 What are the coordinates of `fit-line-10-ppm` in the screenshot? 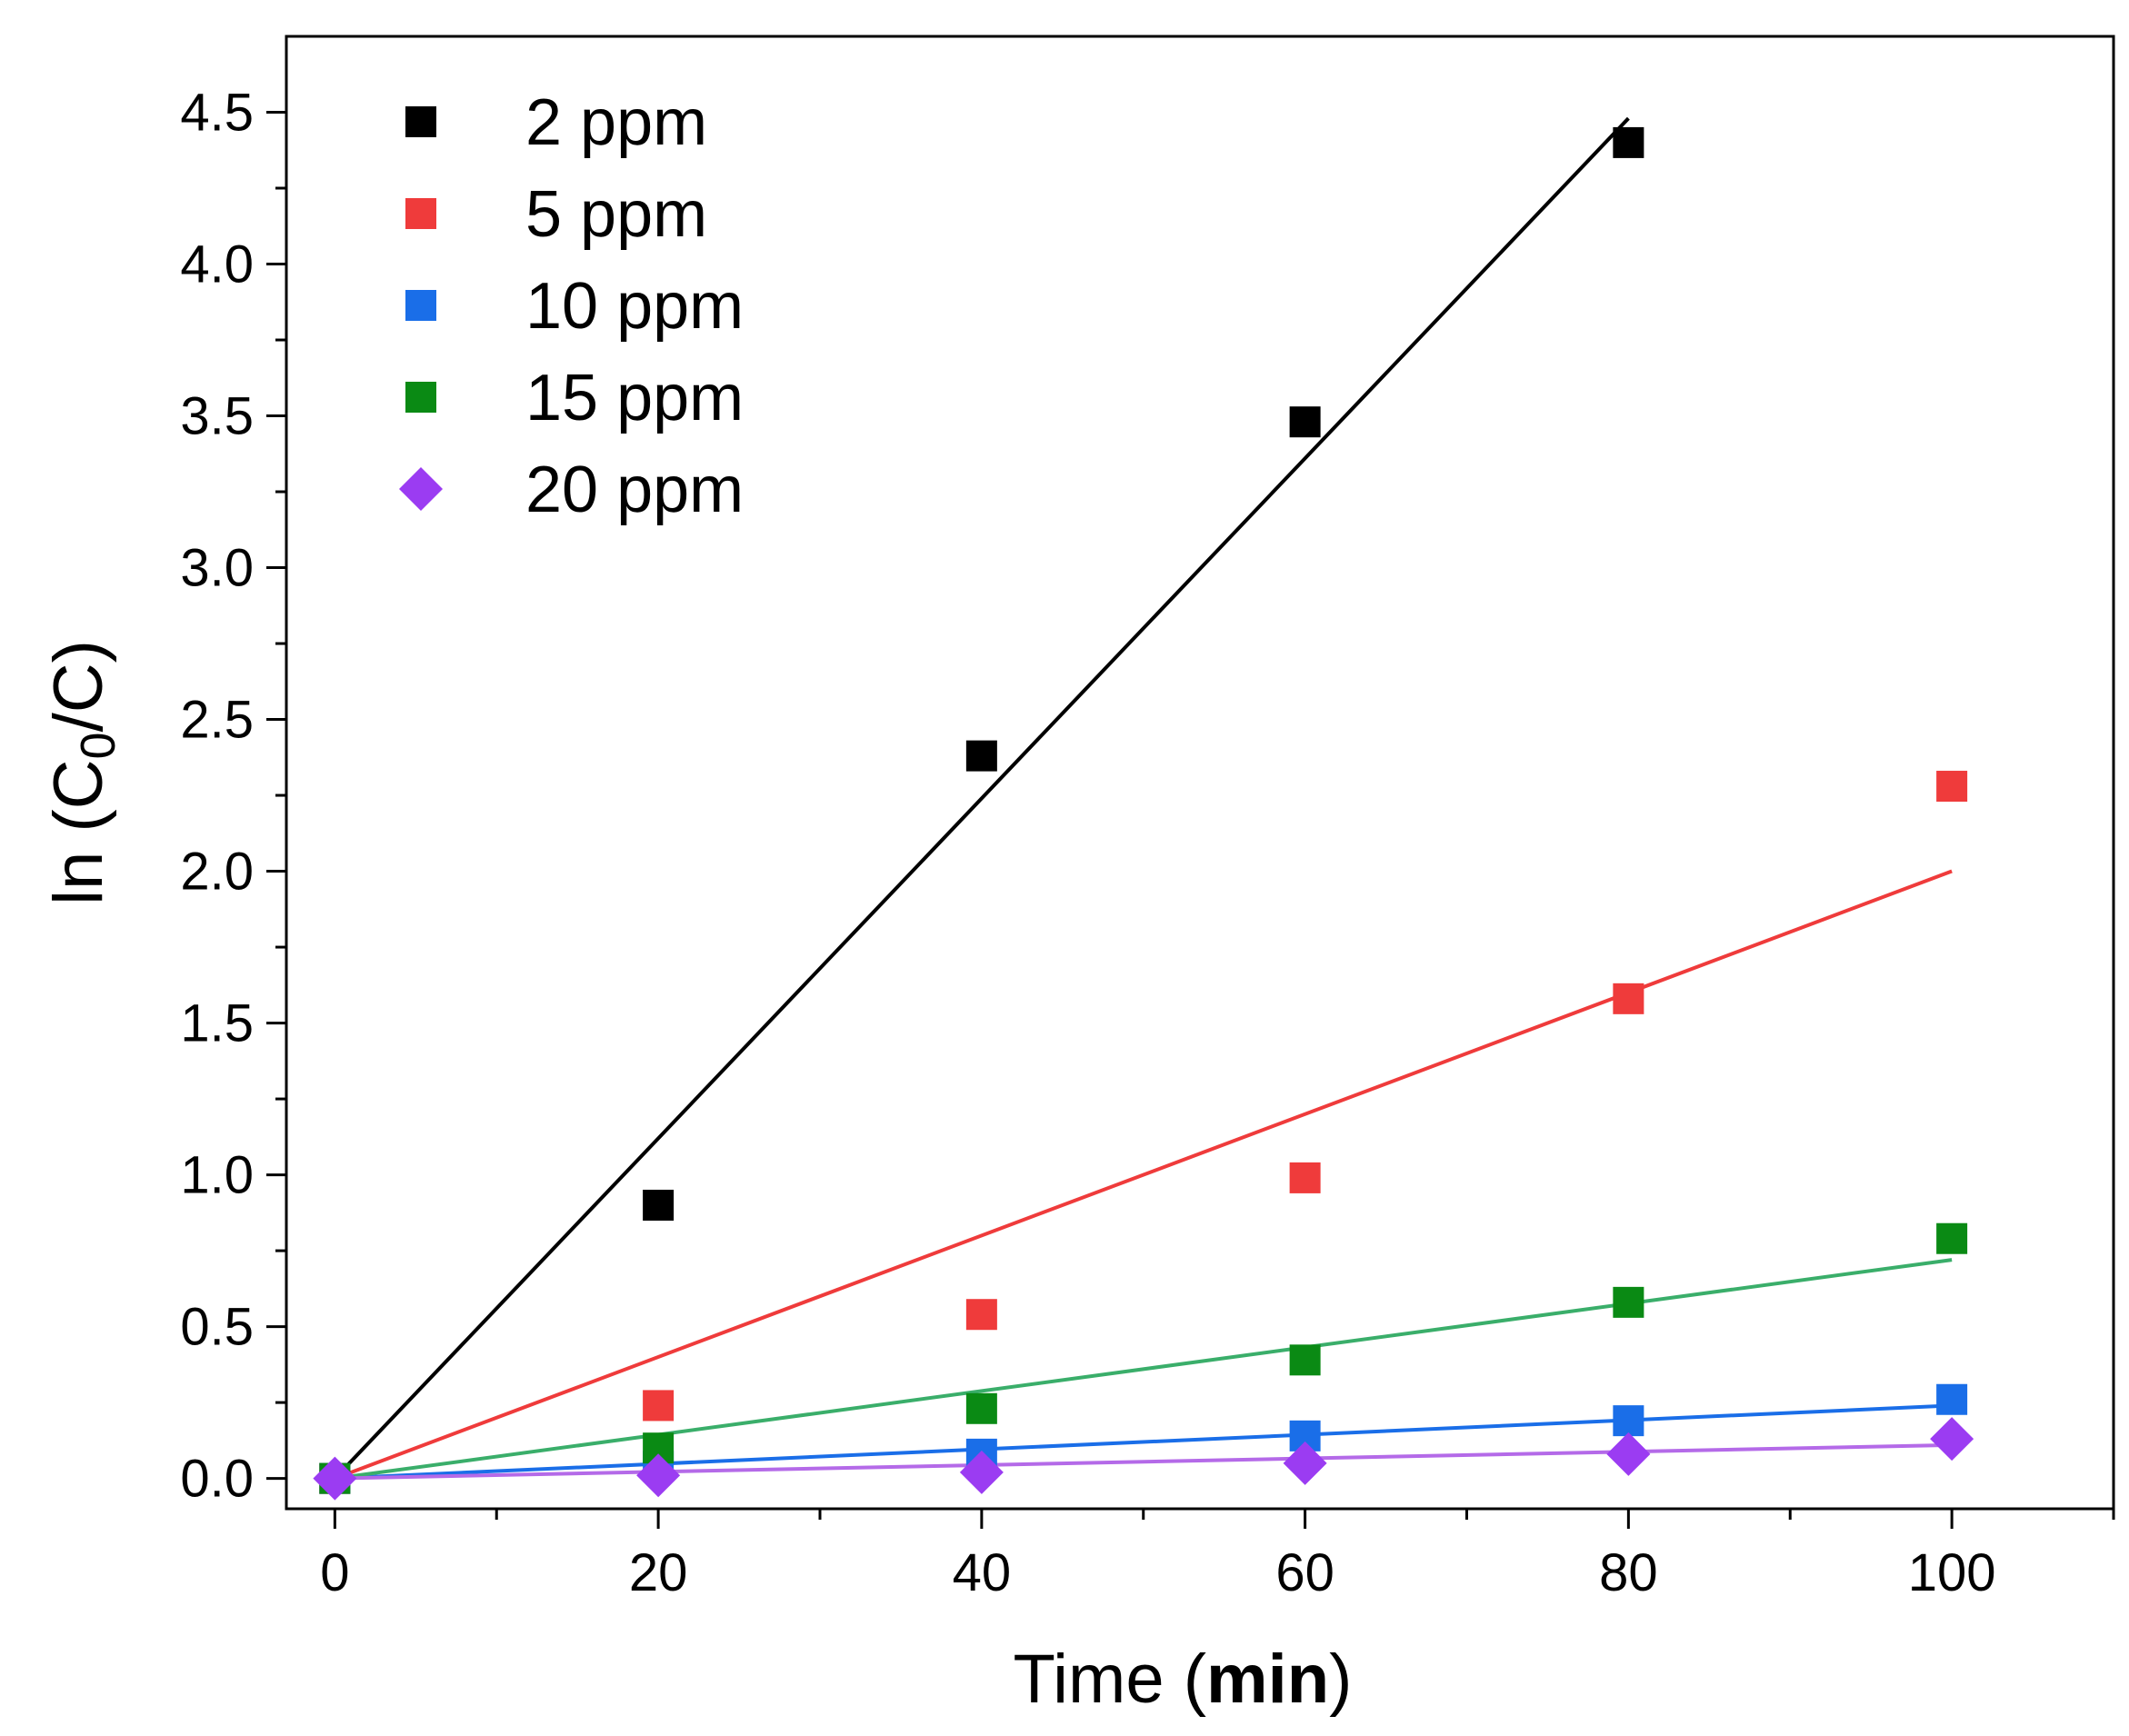 It's located at (1144, 1442).